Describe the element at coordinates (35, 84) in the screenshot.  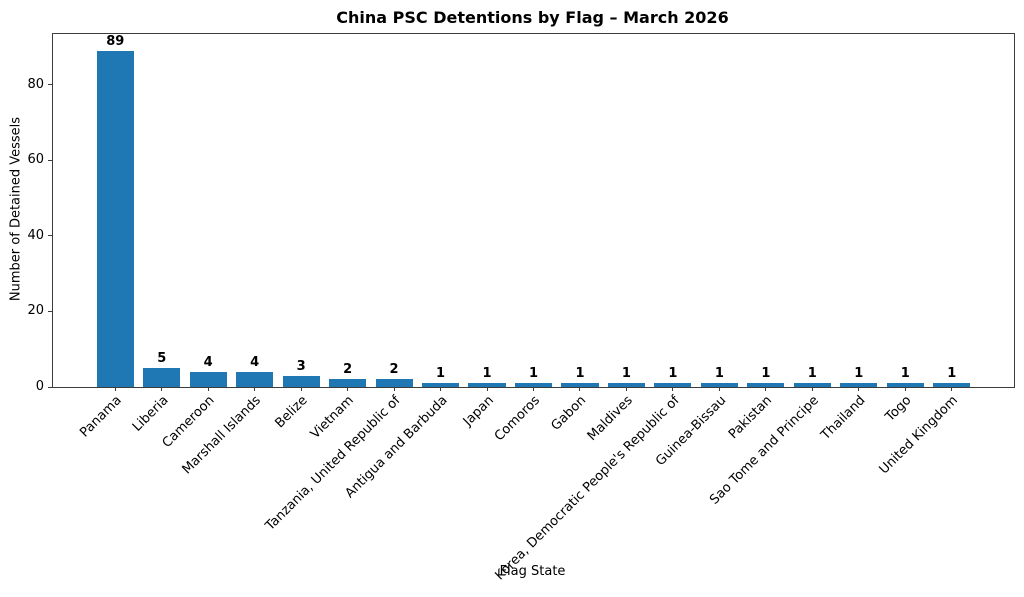
I see `y-tick-label: 80` at that location.